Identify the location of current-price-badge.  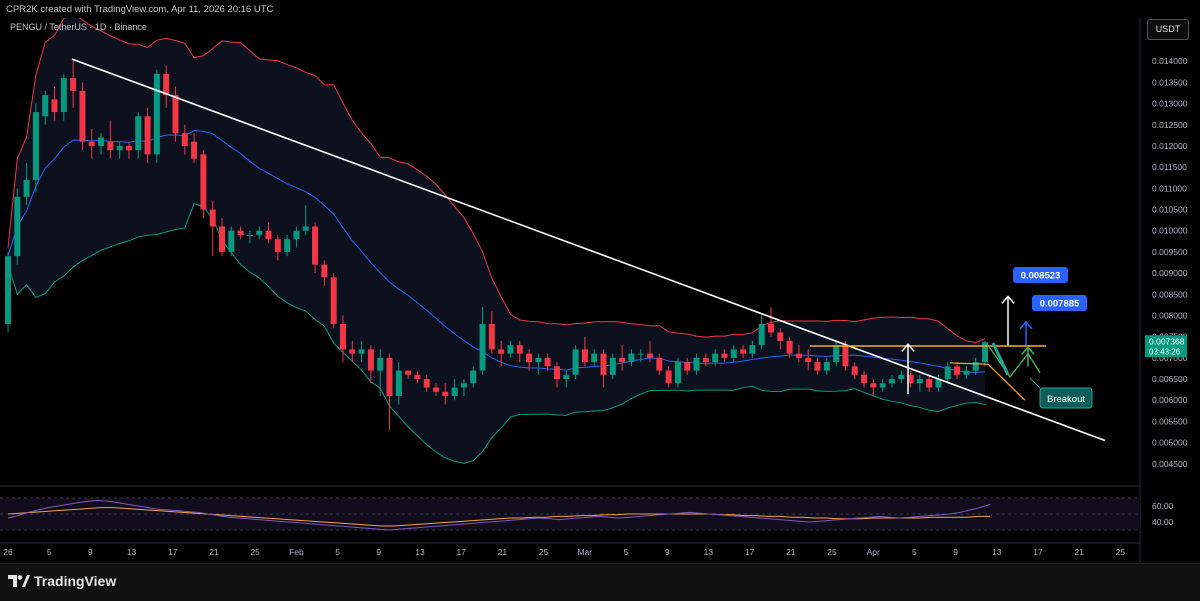
(1166, 346).